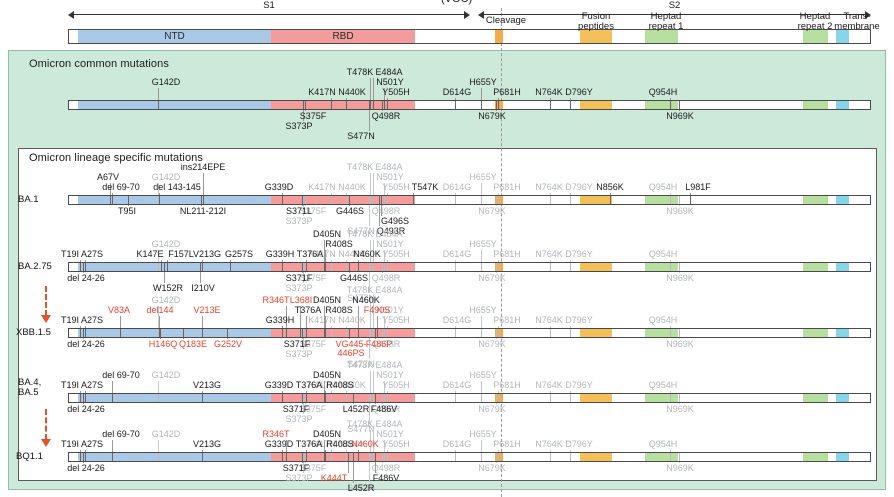 The image size is (894, 497). Describe the element at coordinates (276, 434) in the screenshot. I see `mutation-r346t-label: R346T` at that location.